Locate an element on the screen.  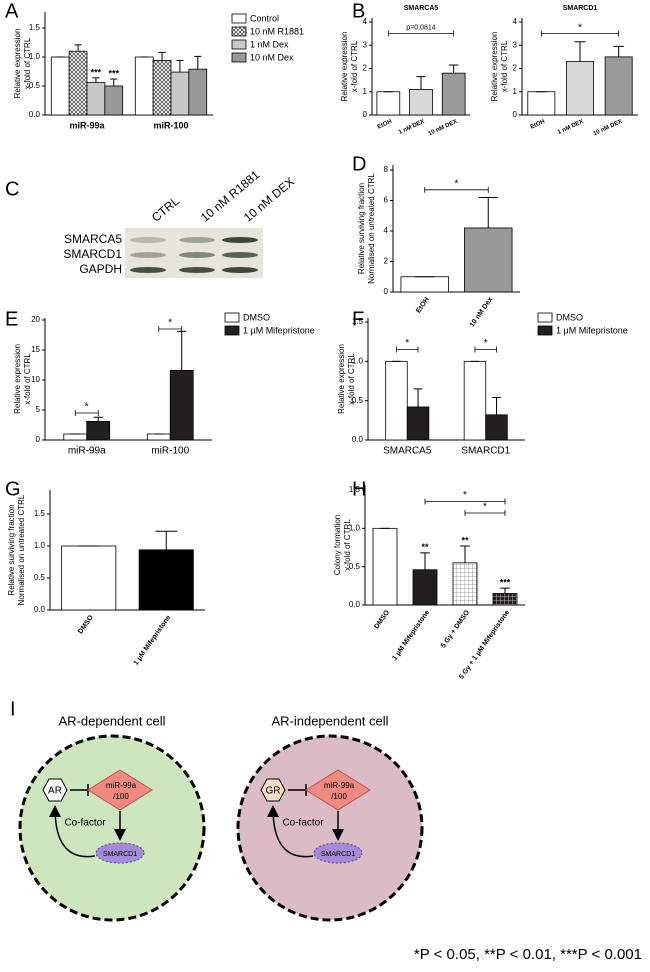
band-label: SMARCA5 is located at coordinates (93, 239).